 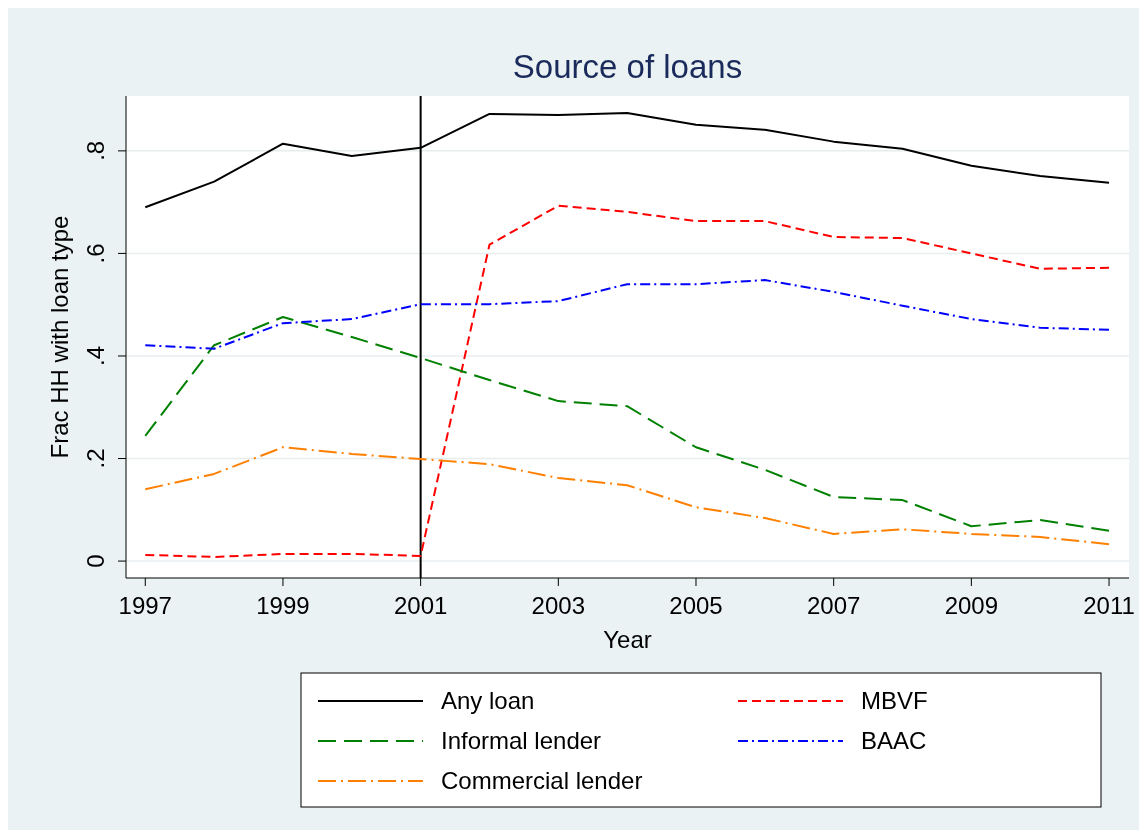 What do you see at coordinates (833, 605) in the screenshot?
I see `x-tick-label: 2007` at bounding box center [833, 605].